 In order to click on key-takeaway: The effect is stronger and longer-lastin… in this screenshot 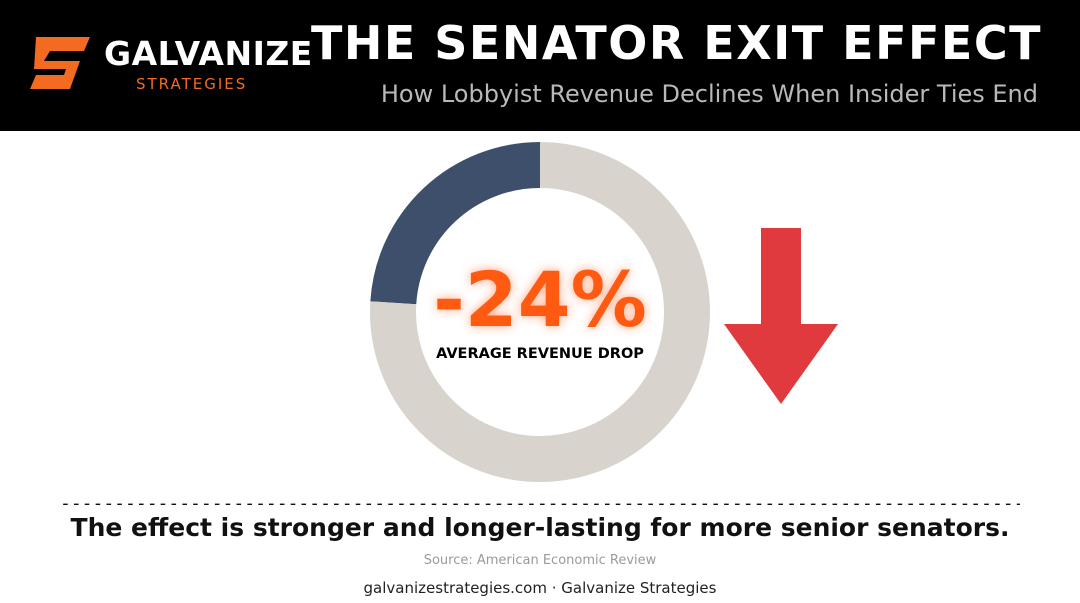, I will do `click(540, 527)`.